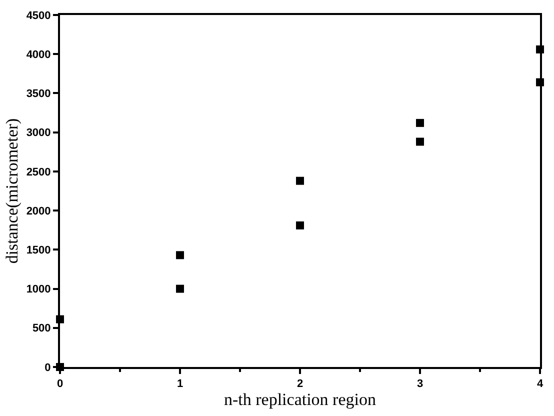 This screenshot has height=416, width=554. What do you see at coordinates (300, 384) in the screenshot?
I see `x-tick-label: 2` at bounding box center [300, 384].